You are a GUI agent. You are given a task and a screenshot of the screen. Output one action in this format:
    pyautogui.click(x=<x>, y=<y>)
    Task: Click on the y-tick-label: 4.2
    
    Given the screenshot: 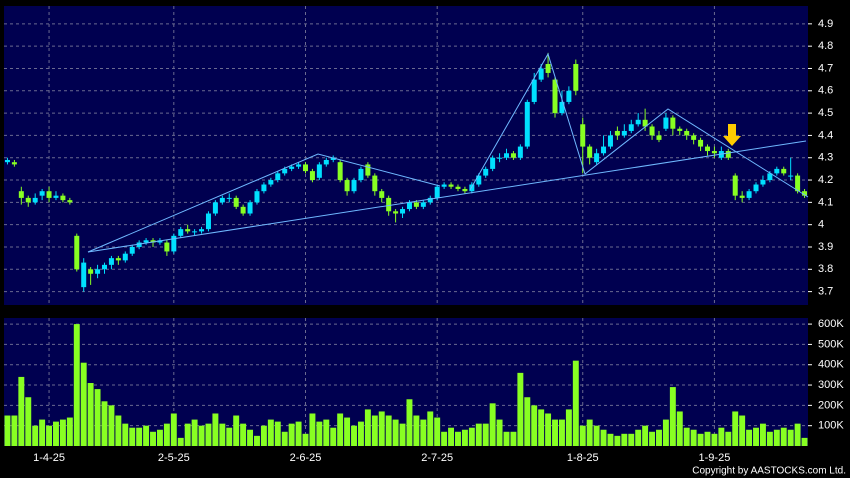 What is the action you would take?
    pyautogui.click(x=825, y=180)
    